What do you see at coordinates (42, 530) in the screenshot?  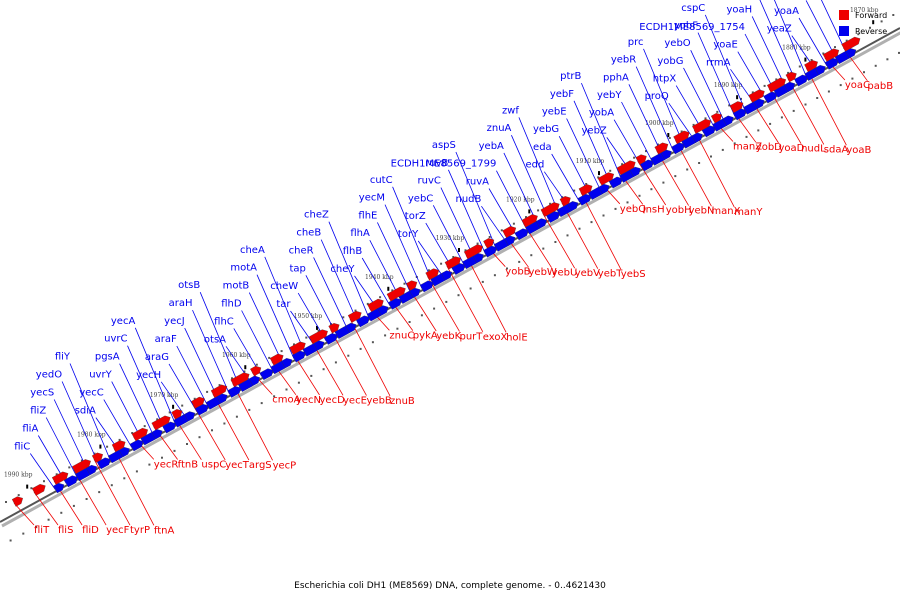 I see `forward-gene-label: fliT` at bounding box center [42, 530].